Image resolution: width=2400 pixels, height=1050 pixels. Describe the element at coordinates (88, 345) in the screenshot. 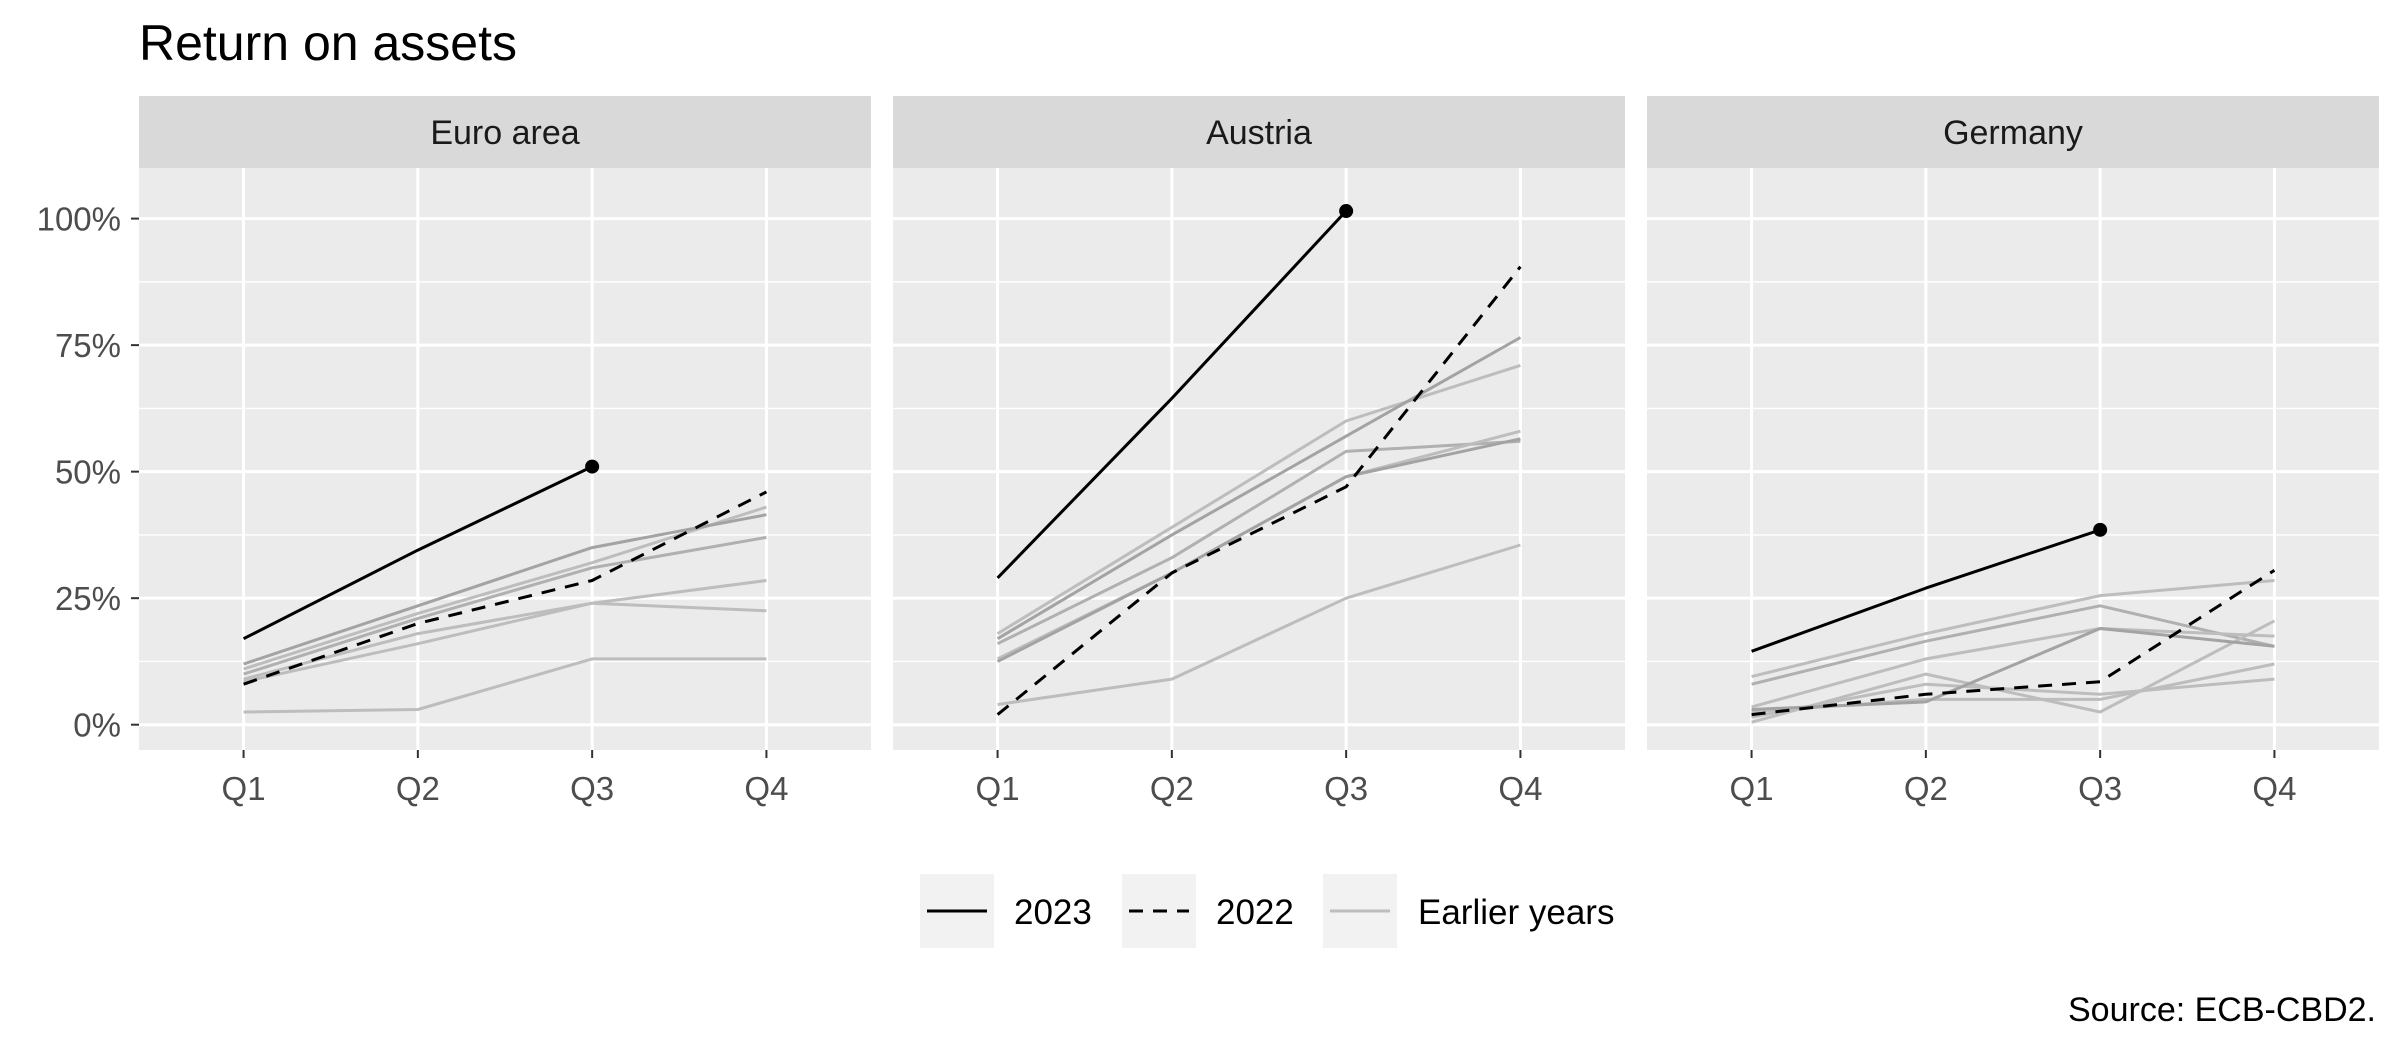

I see `y-tick-label: 75%` at that location.